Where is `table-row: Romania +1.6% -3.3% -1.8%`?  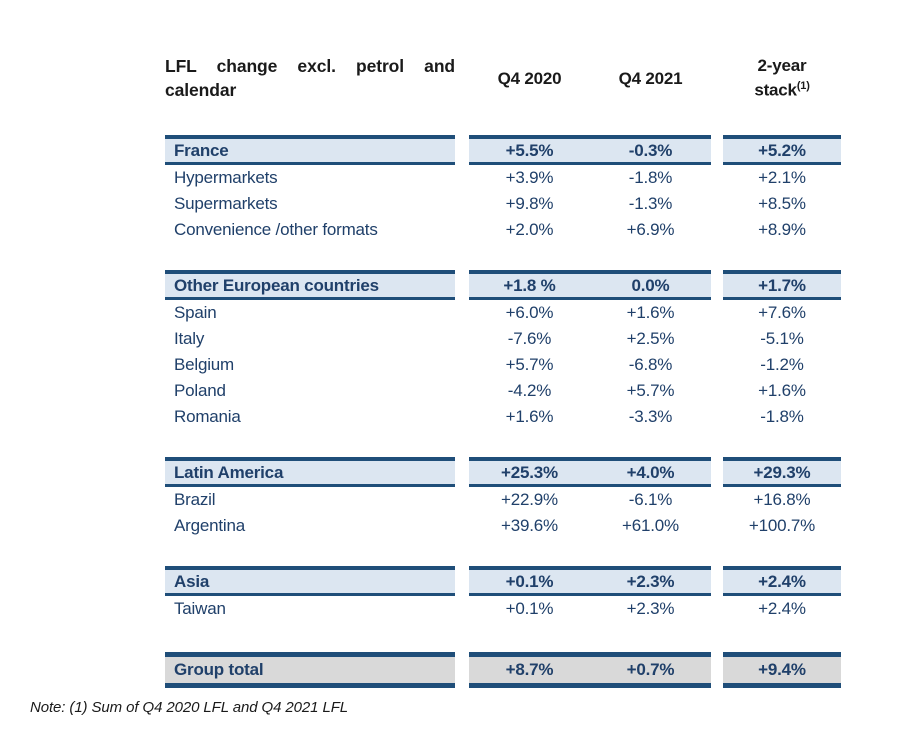
table-row: Romania +1.6% -3.3% -1.8% is located at coordinates (503, 417).